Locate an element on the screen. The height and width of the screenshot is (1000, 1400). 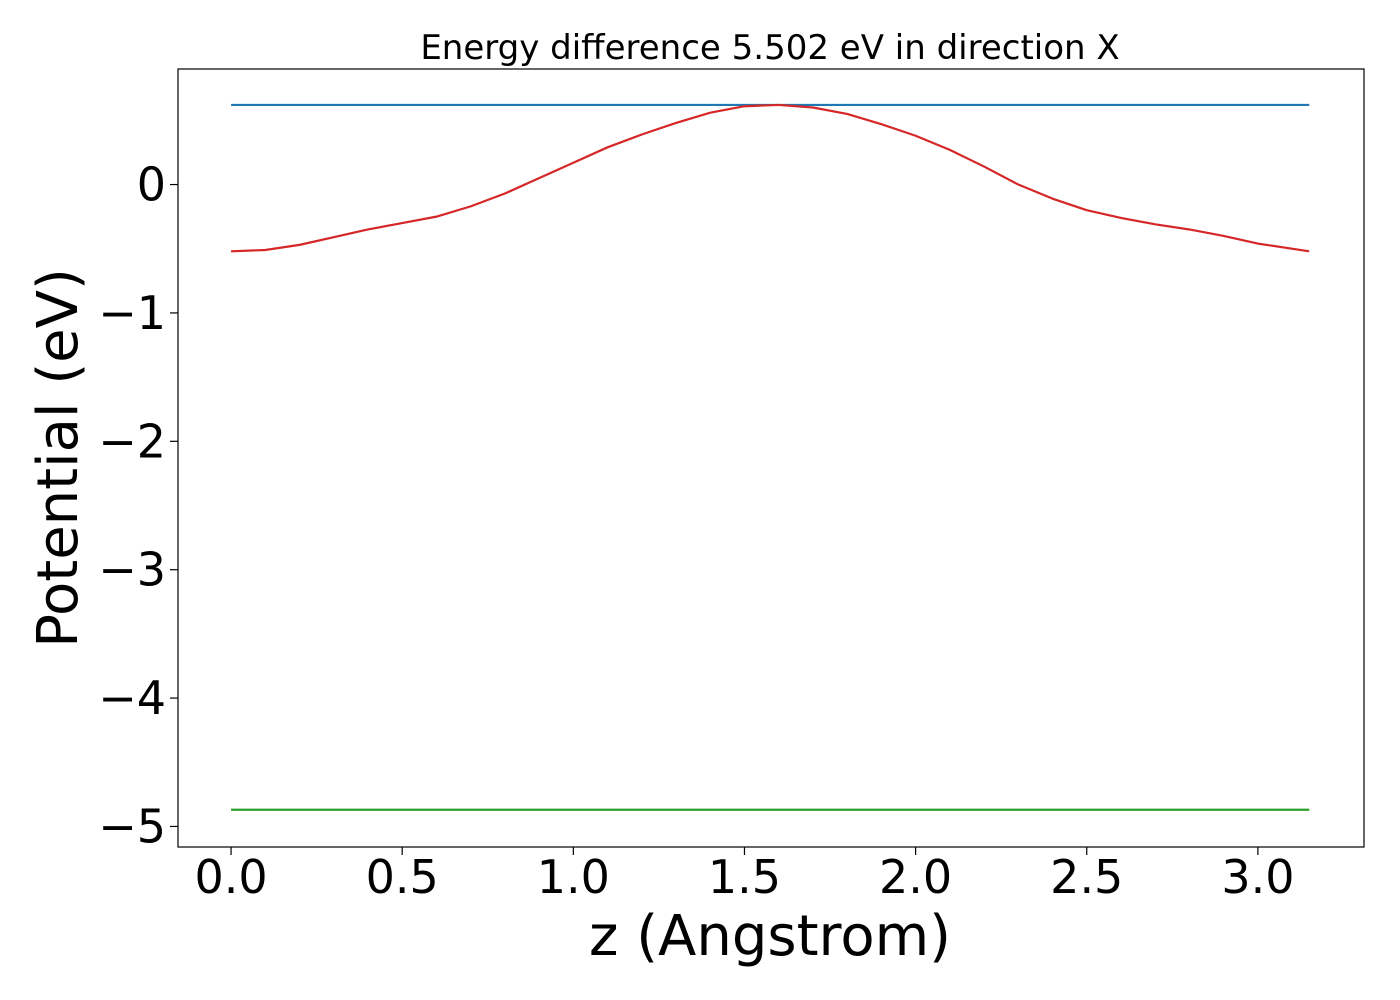
y-axis-ticks: 0 −1 −2 −3 −4 −5 is located at coordinates (138, 505).